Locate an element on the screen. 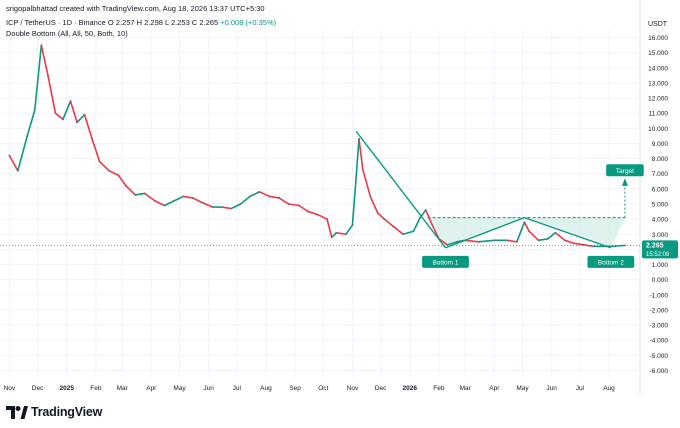 This screenshot has width=680, height=428. x-tick-label: 2025 is located at coordinates (66, 388).